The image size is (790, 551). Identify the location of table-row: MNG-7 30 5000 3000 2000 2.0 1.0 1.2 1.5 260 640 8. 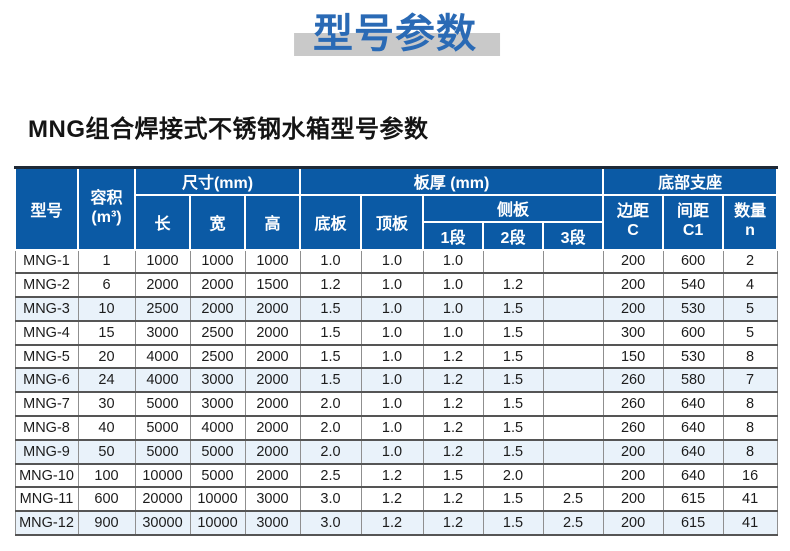
(396, 404).